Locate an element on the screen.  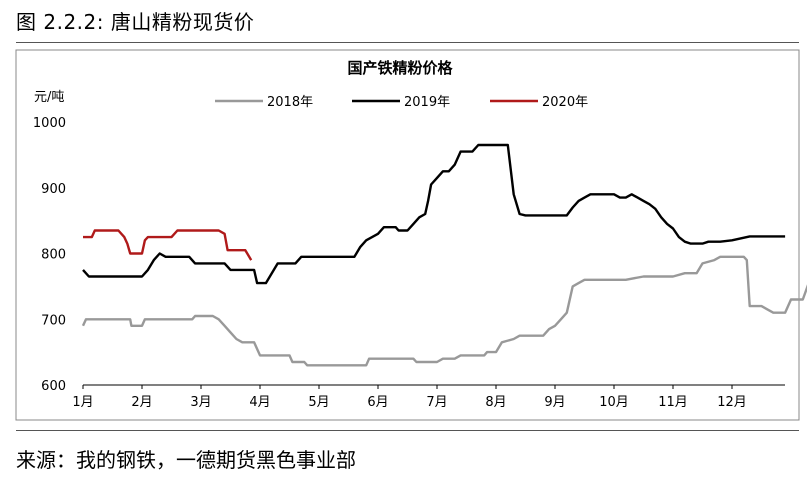
legend-label: 2019年 is located at coordinates (427, 102).